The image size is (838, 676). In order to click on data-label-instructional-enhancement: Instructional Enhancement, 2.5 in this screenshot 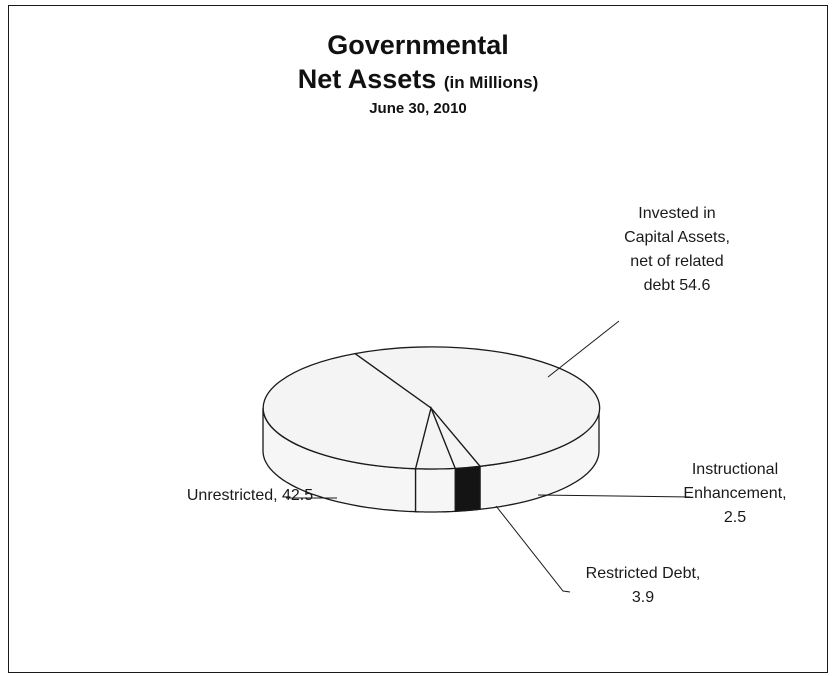, I will do `click(734, 493)`.